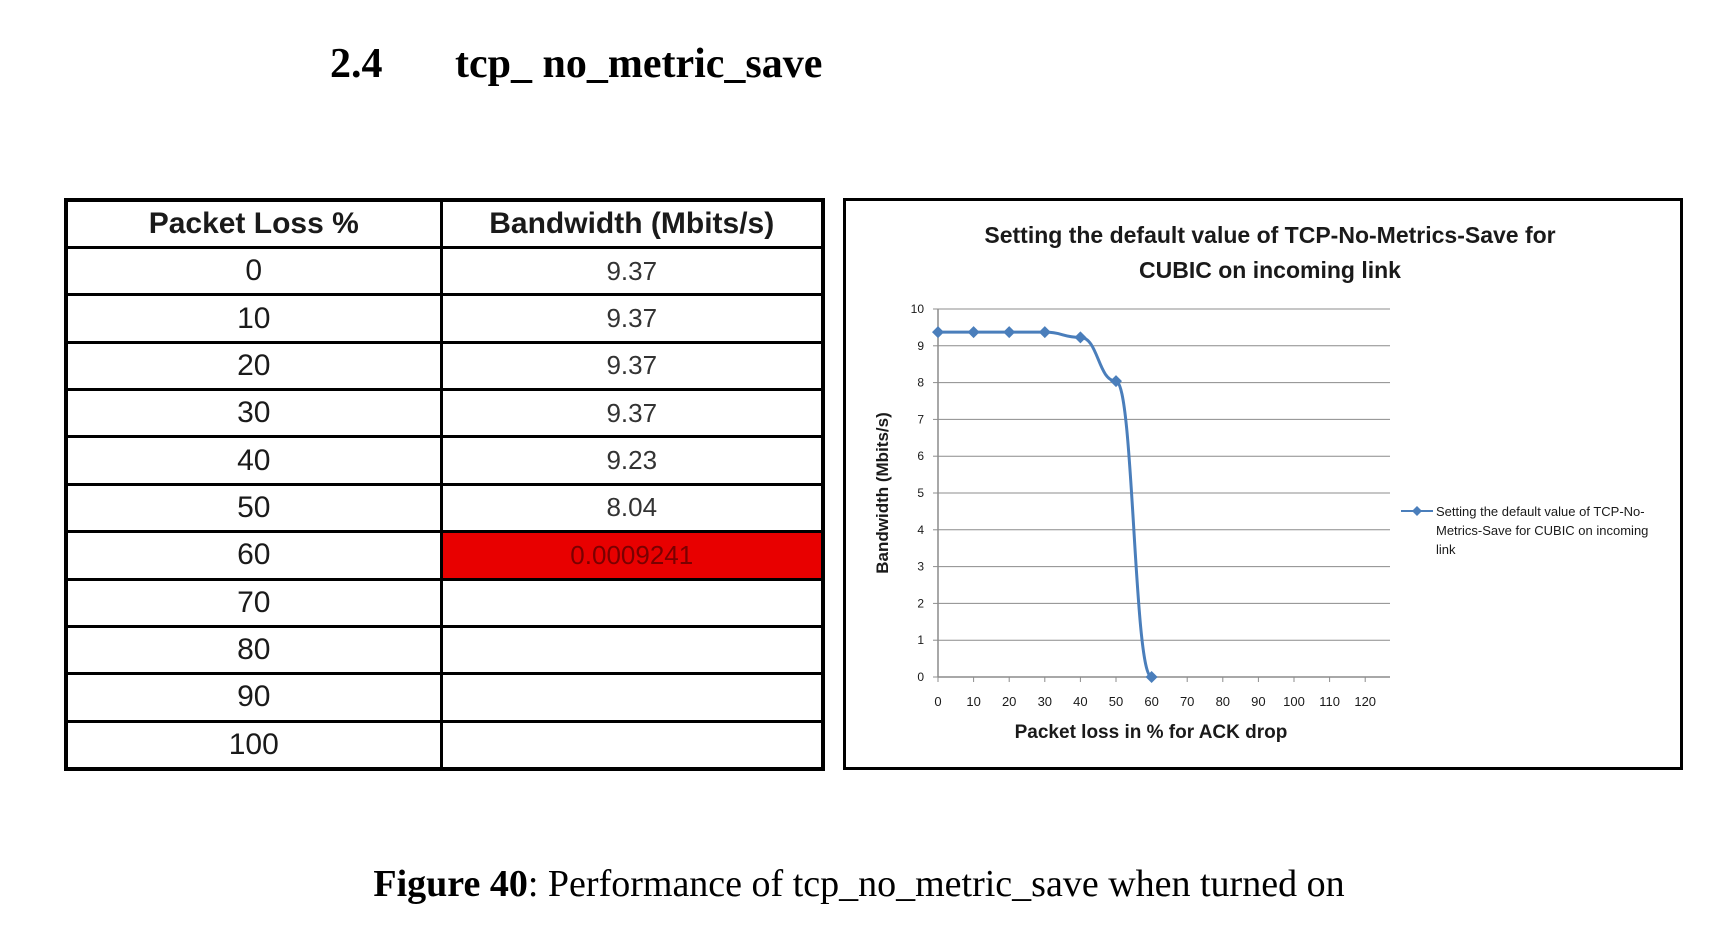 The image size is (1718, 928). Describe the element at coordinates (1080, 701) in the screenshot. I see `x-tick-label: 40` at that location.